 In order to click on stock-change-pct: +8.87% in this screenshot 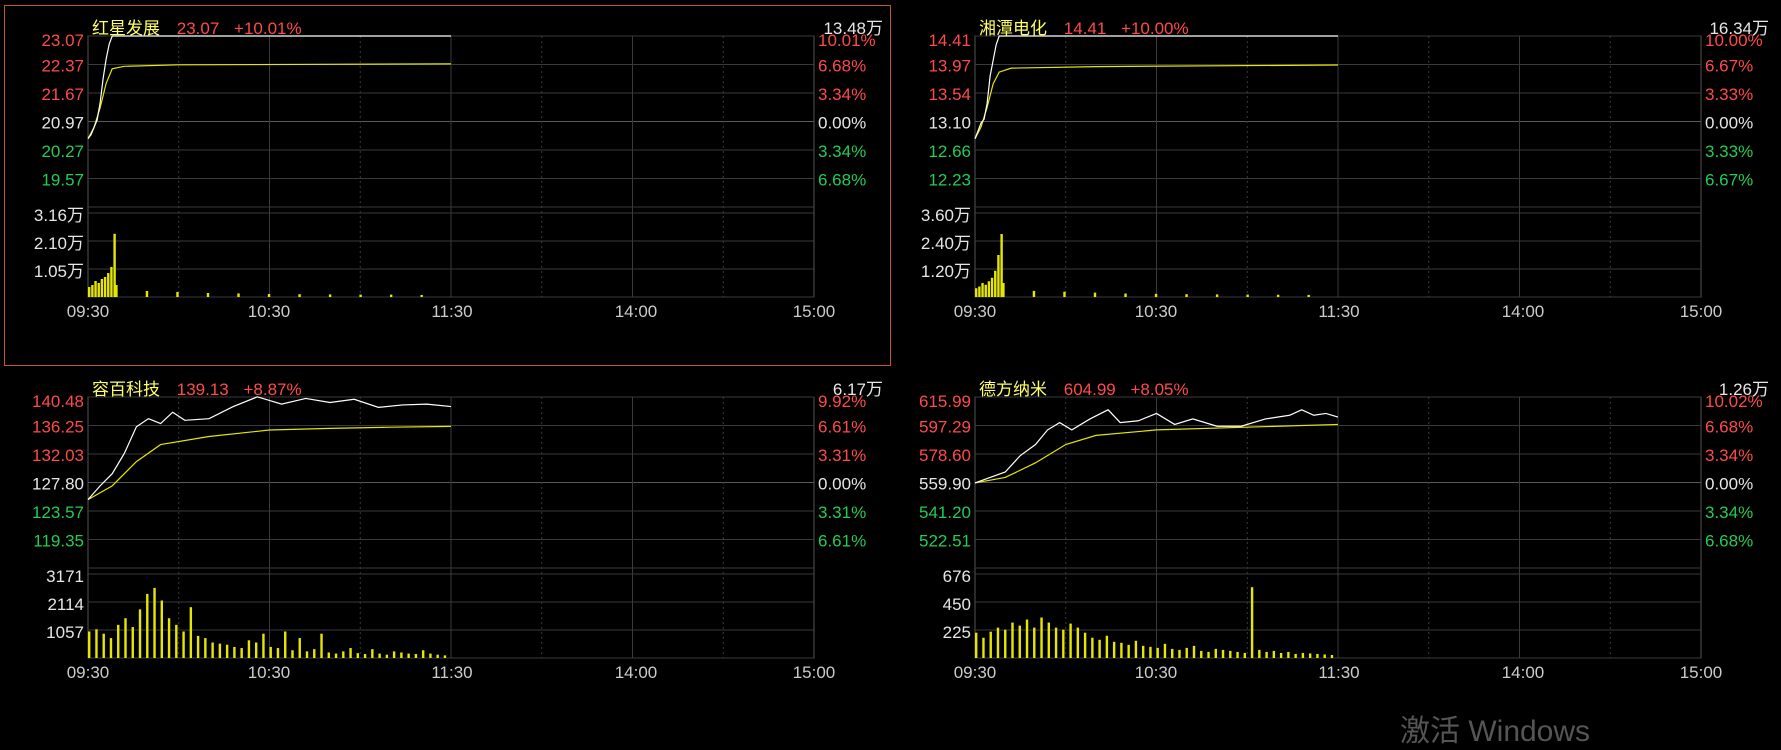, I will do `click(272, 389)`.